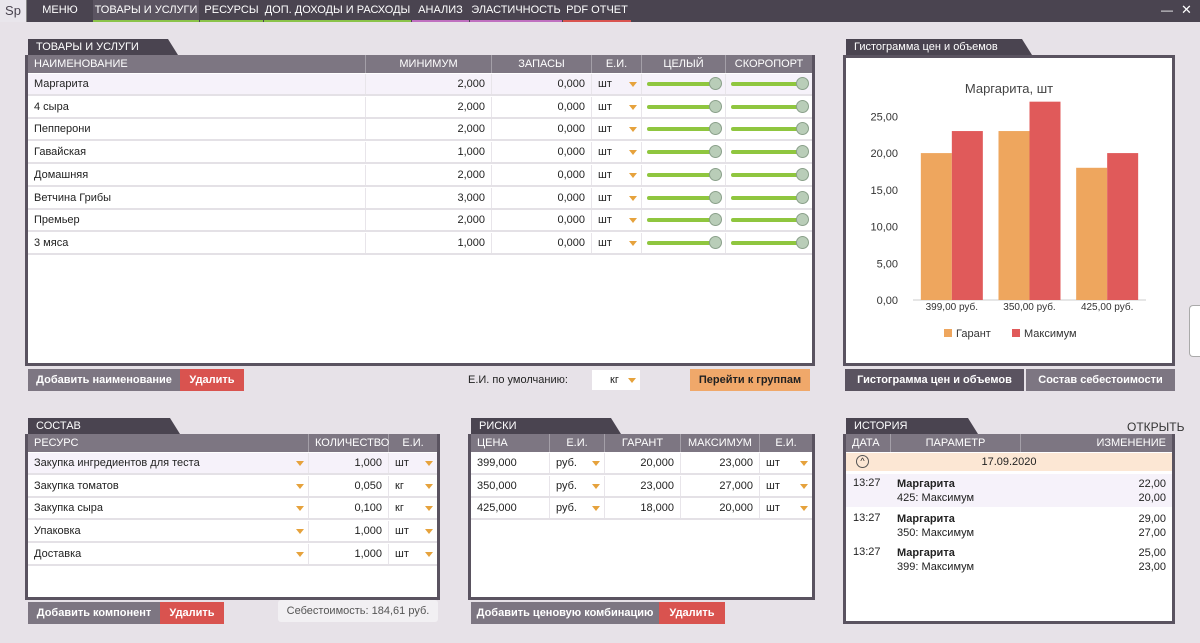 Image resolution: width=1200 pixels, height=643 pixels. I want to click on col-resource: РЕСУРС, so click(168, 443).